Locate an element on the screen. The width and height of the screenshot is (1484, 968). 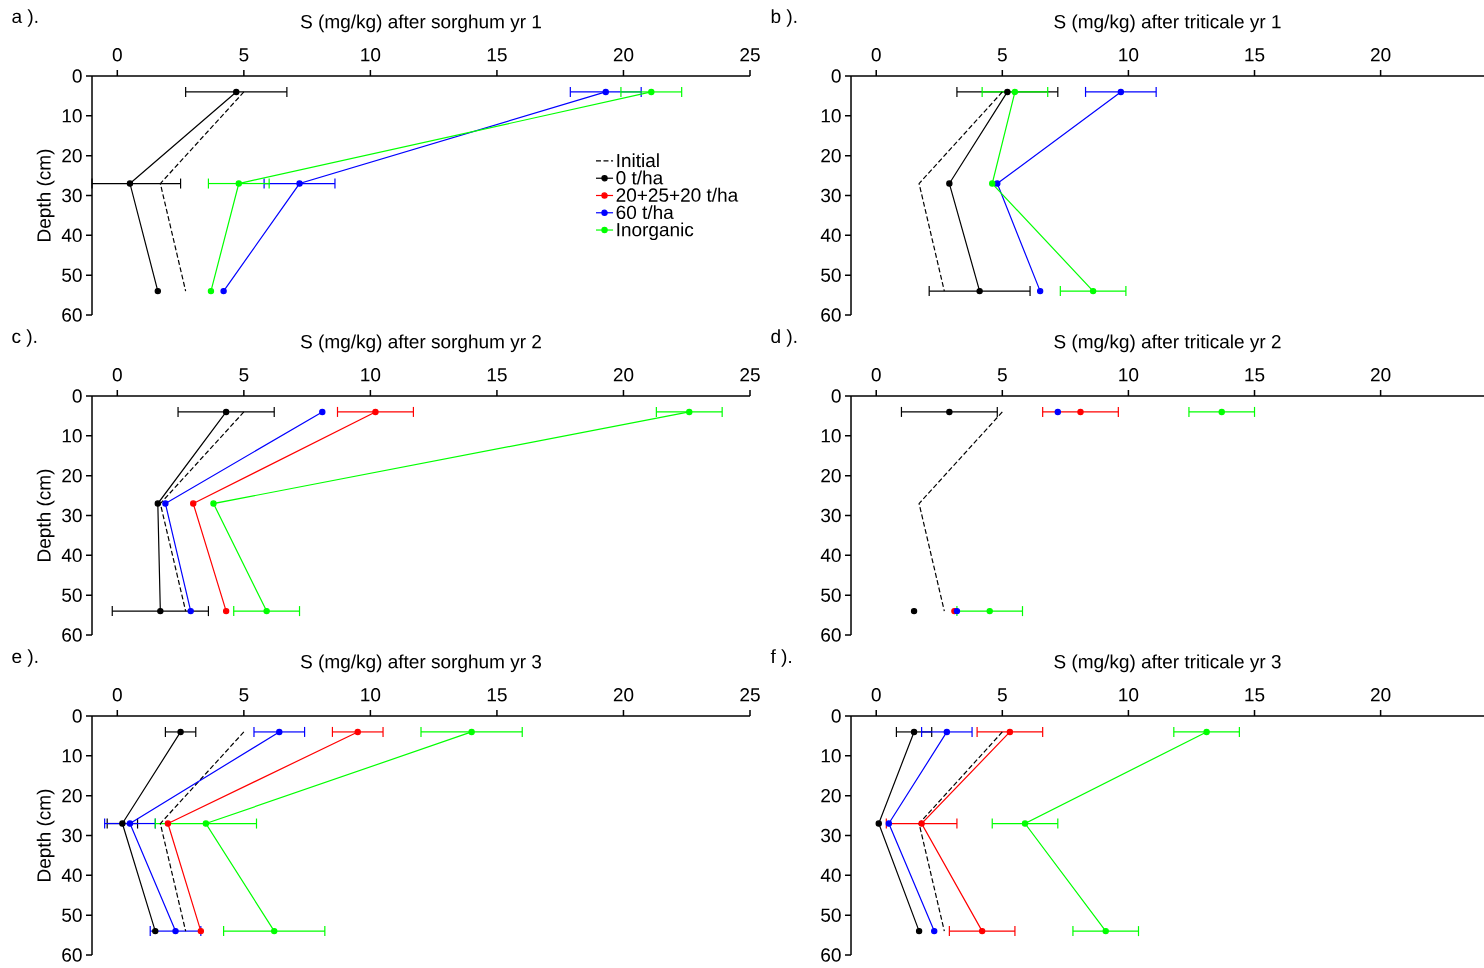
x-axis-title: S (mg/kg) after triticale yr 2 is located at coordinates (1167, 343).